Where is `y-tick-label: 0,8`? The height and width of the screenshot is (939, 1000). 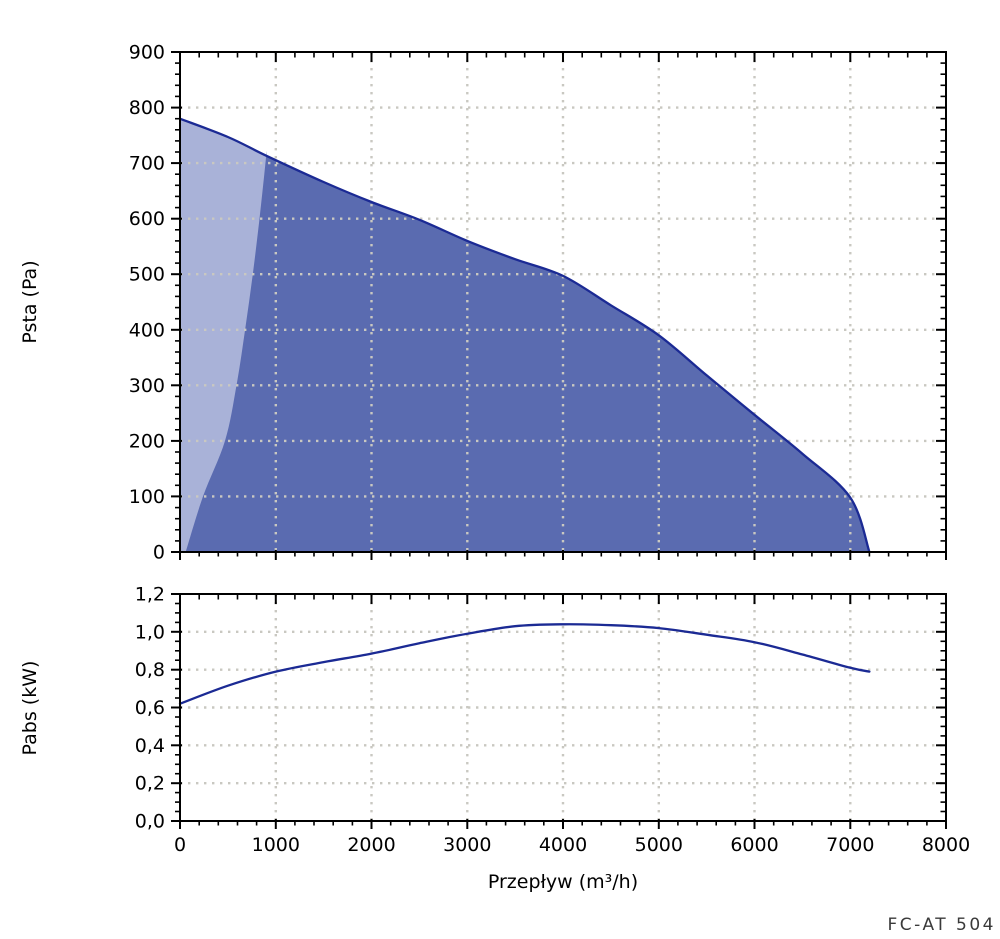 y-tick-label: 0,8 is located at coordinates (150, 670).